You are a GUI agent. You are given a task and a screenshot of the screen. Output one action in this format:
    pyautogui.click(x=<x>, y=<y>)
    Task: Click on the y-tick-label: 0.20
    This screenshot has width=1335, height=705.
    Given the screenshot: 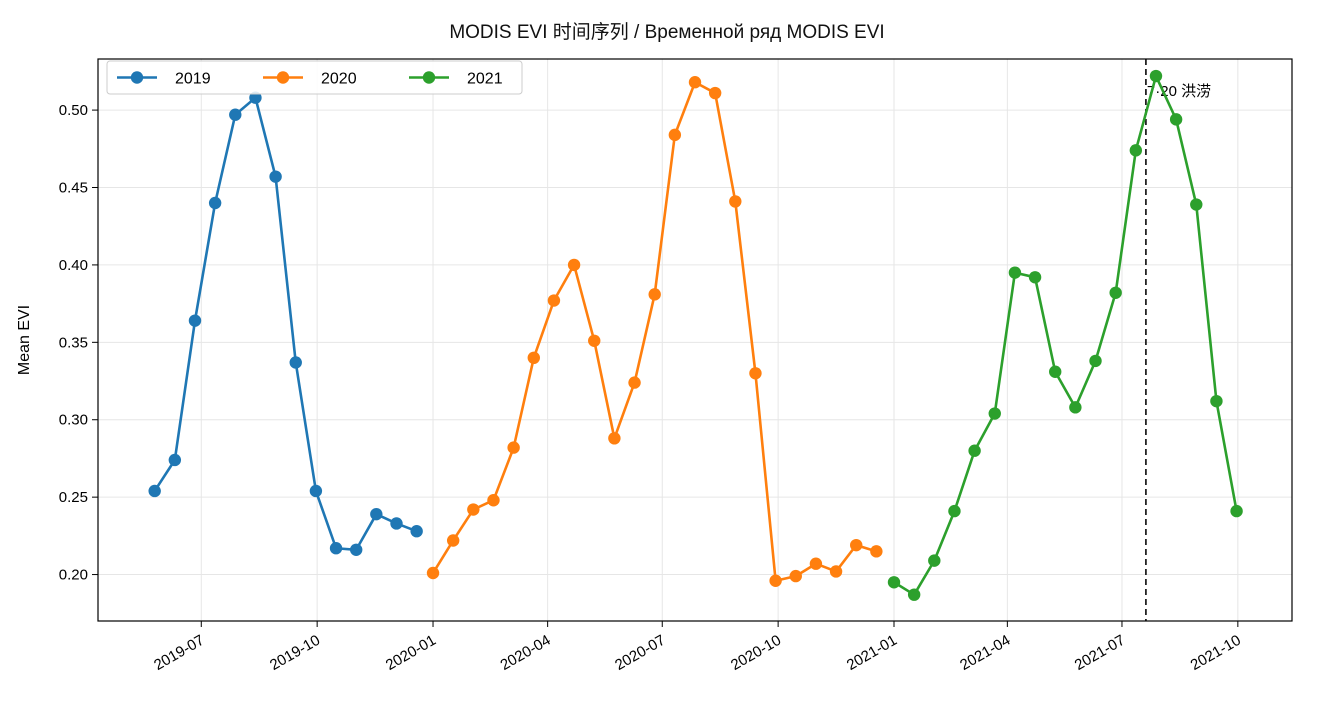 What is the action you would take?
    pyautogui.click(x=73, y=575)
    